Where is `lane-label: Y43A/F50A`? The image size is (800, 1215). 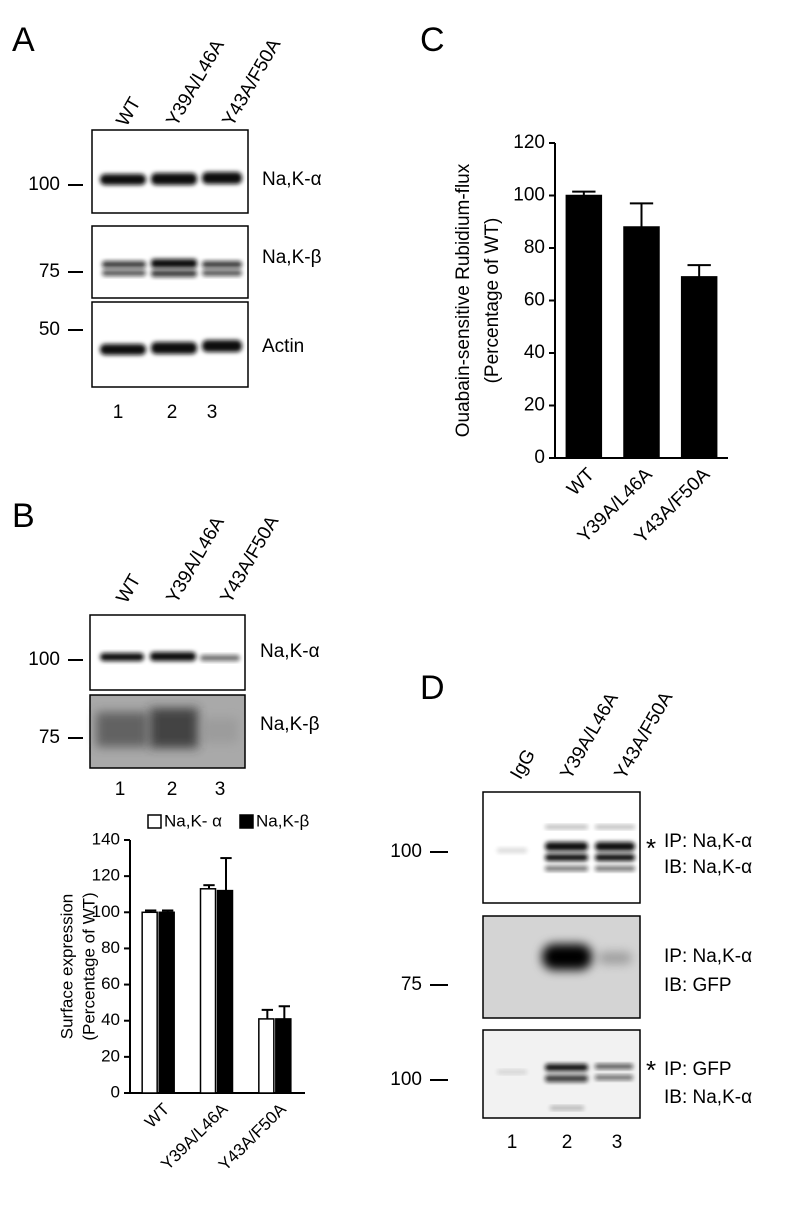
lane-label: Y43A/F50A is located at coordinates (251, 82).